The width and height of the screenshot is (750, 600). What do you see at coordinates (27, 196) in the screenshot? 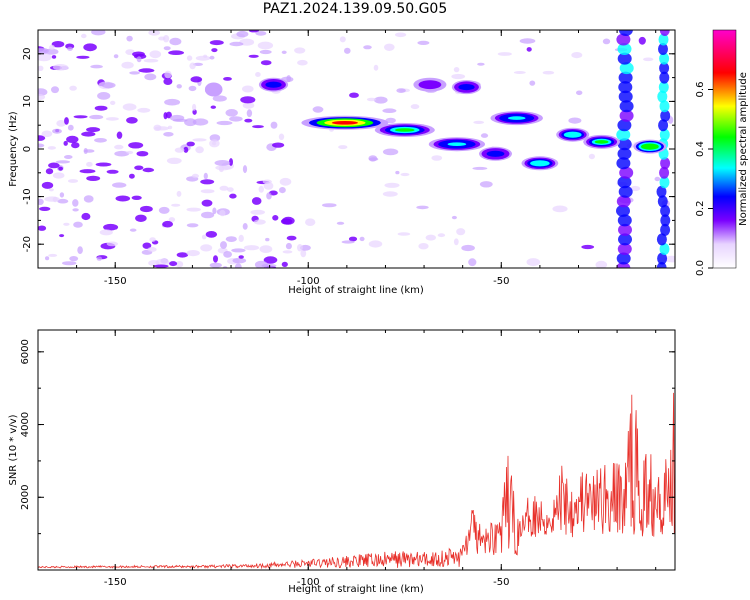
I see `y-tick-label: -10` at bounding box center [27, 196].